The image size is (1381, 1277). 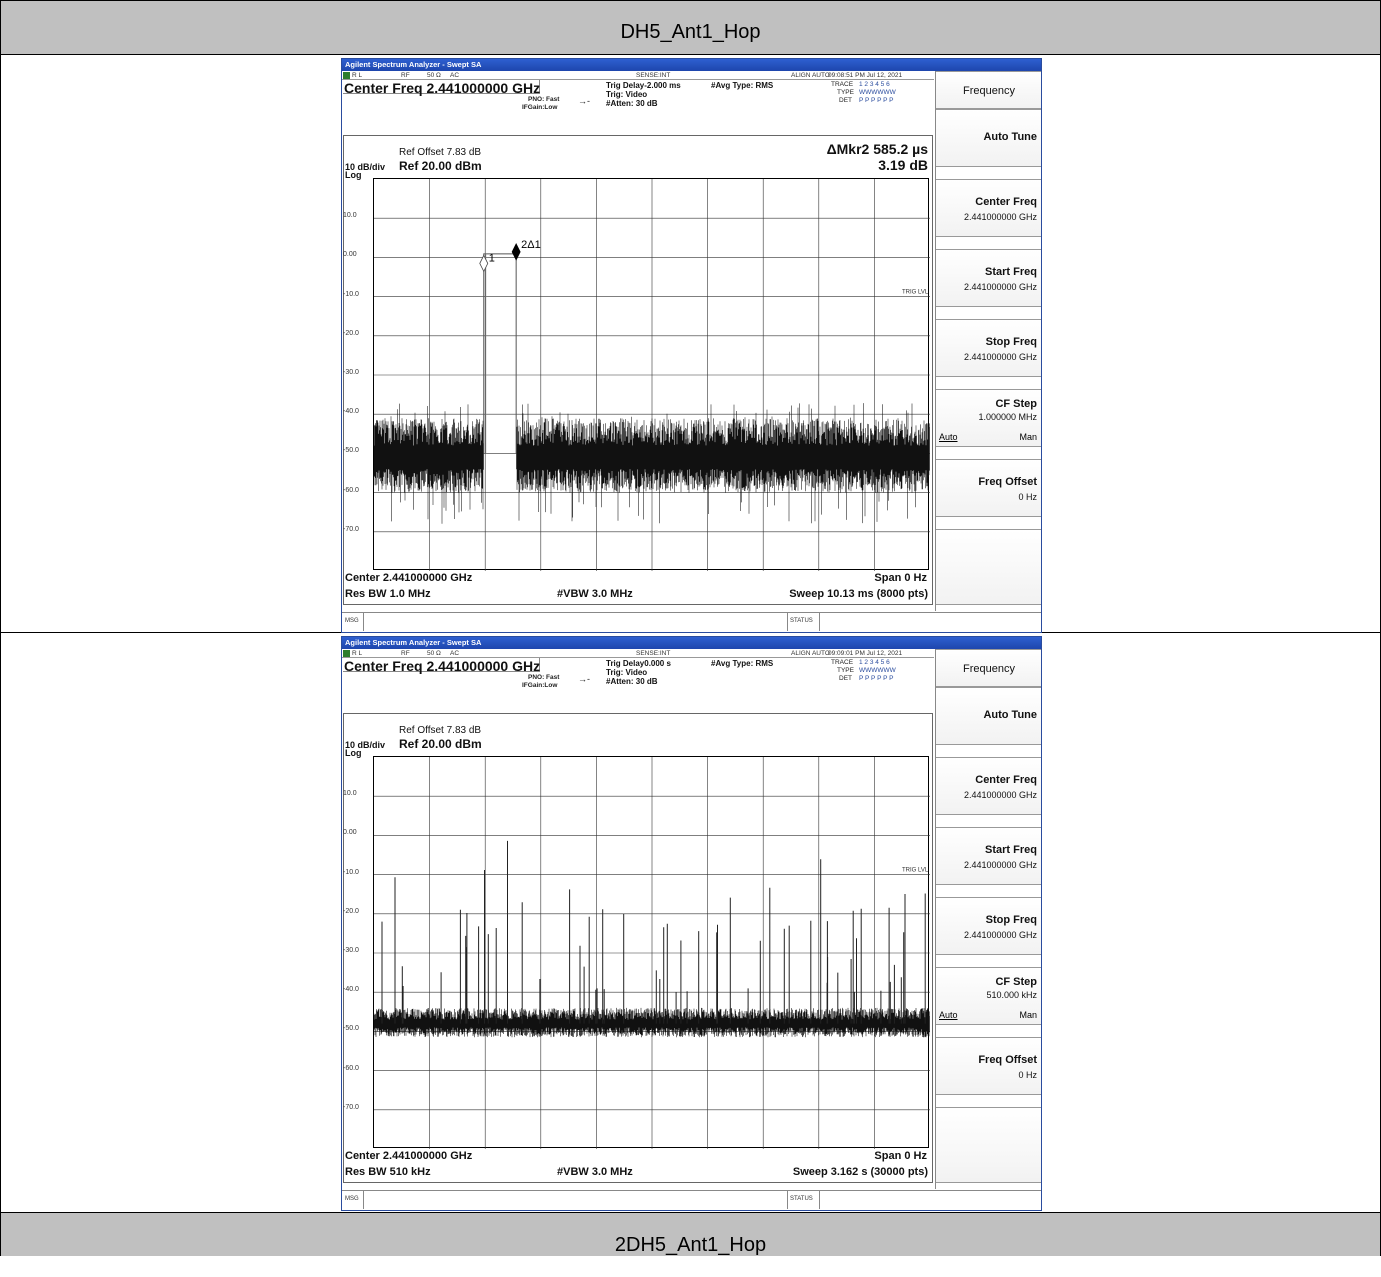 I want to click on window-title: Agilent Spectrum Analyzer - Swept SA, so click(x=691, y=65).